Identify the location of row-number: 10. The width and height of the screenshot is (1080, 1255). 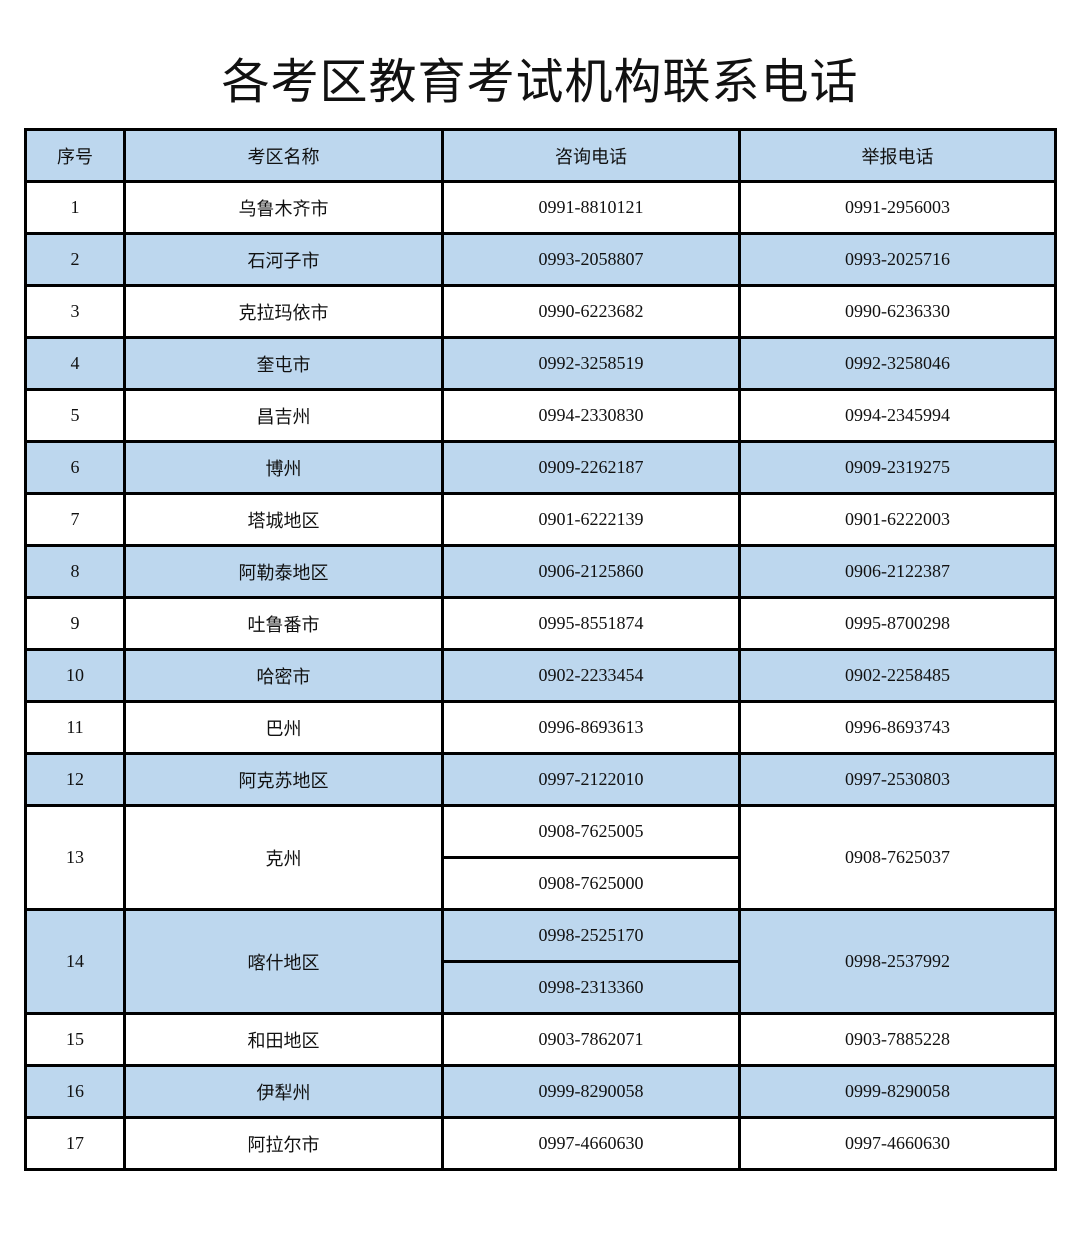
(75, 675).